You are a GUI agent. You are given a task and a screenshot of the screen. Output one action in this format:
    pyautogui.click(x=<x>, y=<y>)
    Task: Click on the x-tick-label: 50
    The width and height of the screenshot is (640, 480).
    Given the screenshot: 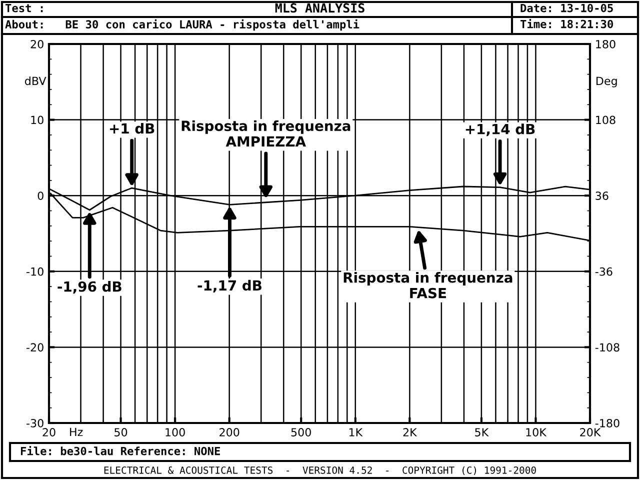 What is the action you would take?
    pyautogui.click(x=121, y=432)
    